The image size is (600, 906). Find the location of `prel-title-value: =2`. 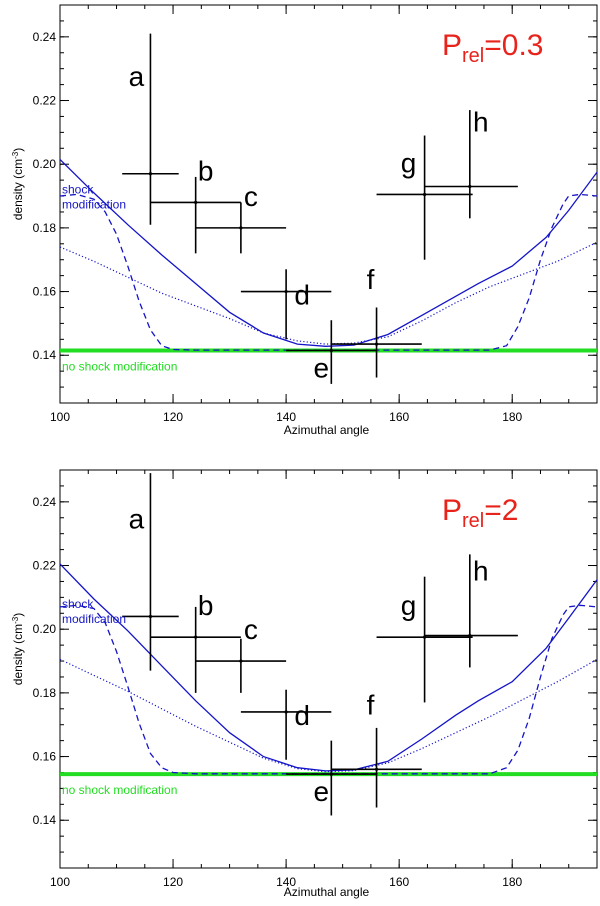

prel-title-value: =2 is located at coordinates (501, 510).